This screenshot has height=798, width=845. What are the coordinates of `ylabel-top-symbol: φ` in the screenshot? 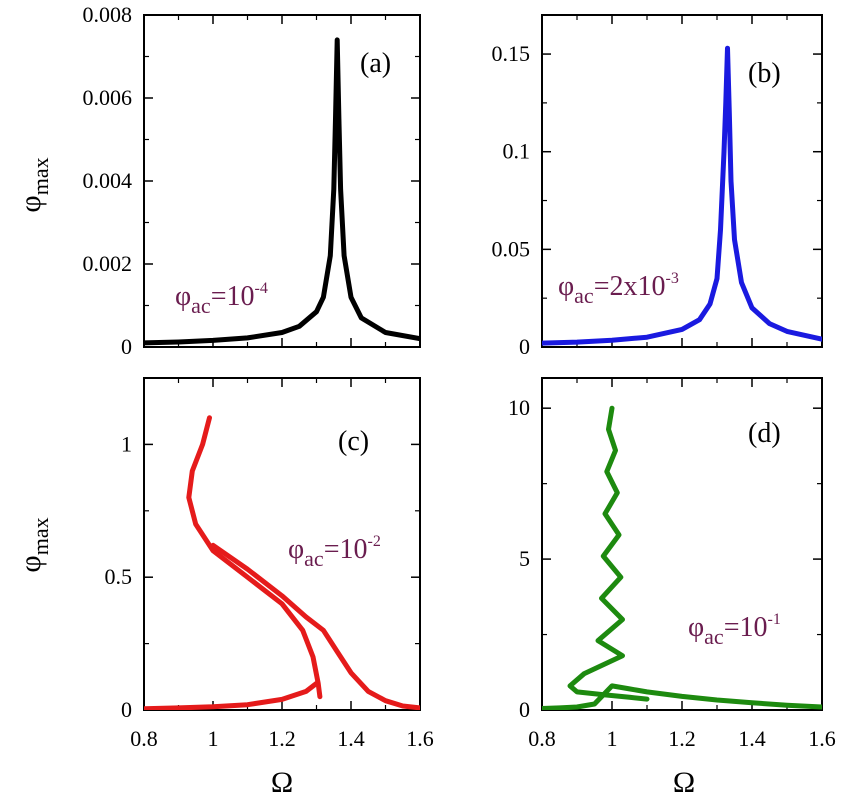 It's located at (30, 203).